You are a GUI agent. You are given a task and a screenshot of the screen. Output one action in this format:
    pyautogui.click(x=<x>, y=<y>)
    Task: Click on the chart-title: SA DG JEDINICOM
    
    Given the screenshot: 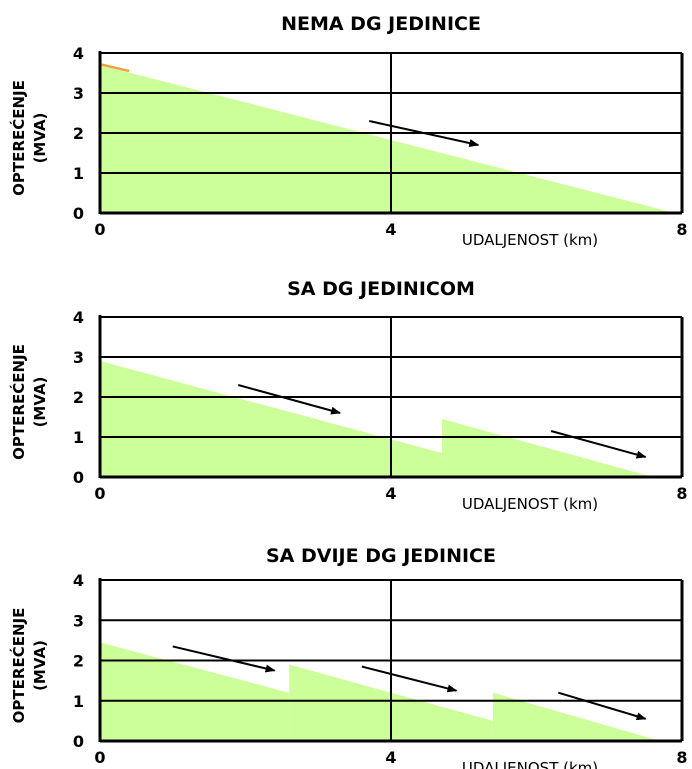 What is the action you would take?
    pyautogui.click(x=381, y=289)
    